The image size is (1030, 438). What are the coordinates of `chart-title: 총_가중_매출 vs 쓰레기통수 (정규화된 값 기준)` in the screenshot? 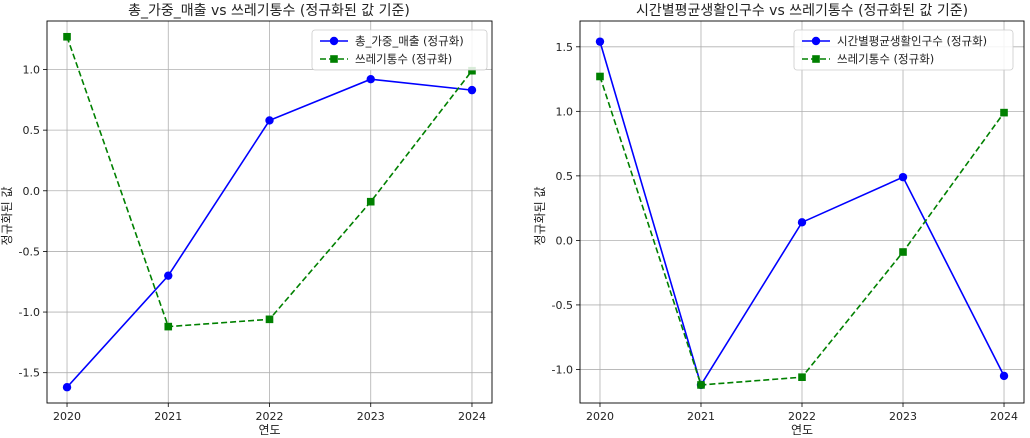 It's located at (269, 11).